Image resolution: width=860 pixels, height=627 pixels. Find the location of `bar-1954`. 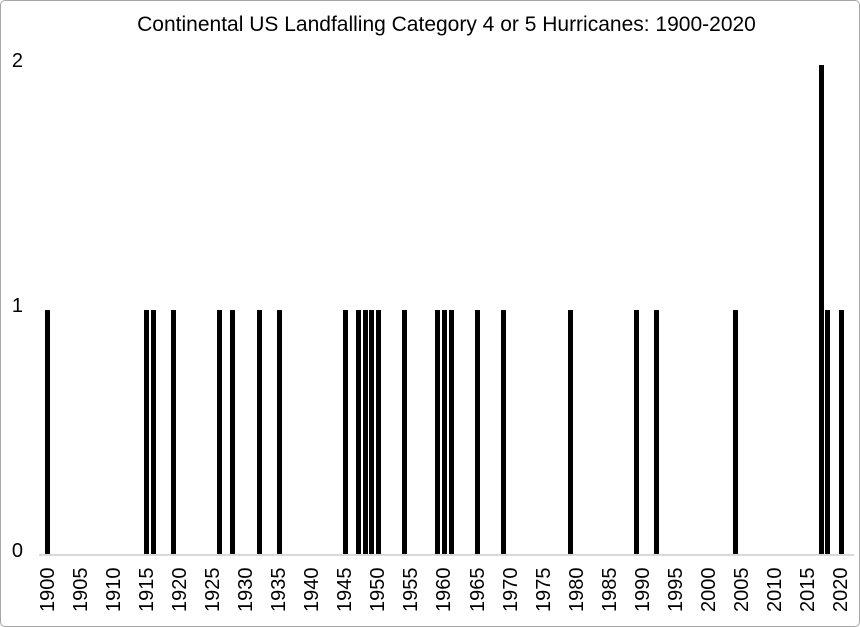

bar-1954 is located at coordinates (405, 432).